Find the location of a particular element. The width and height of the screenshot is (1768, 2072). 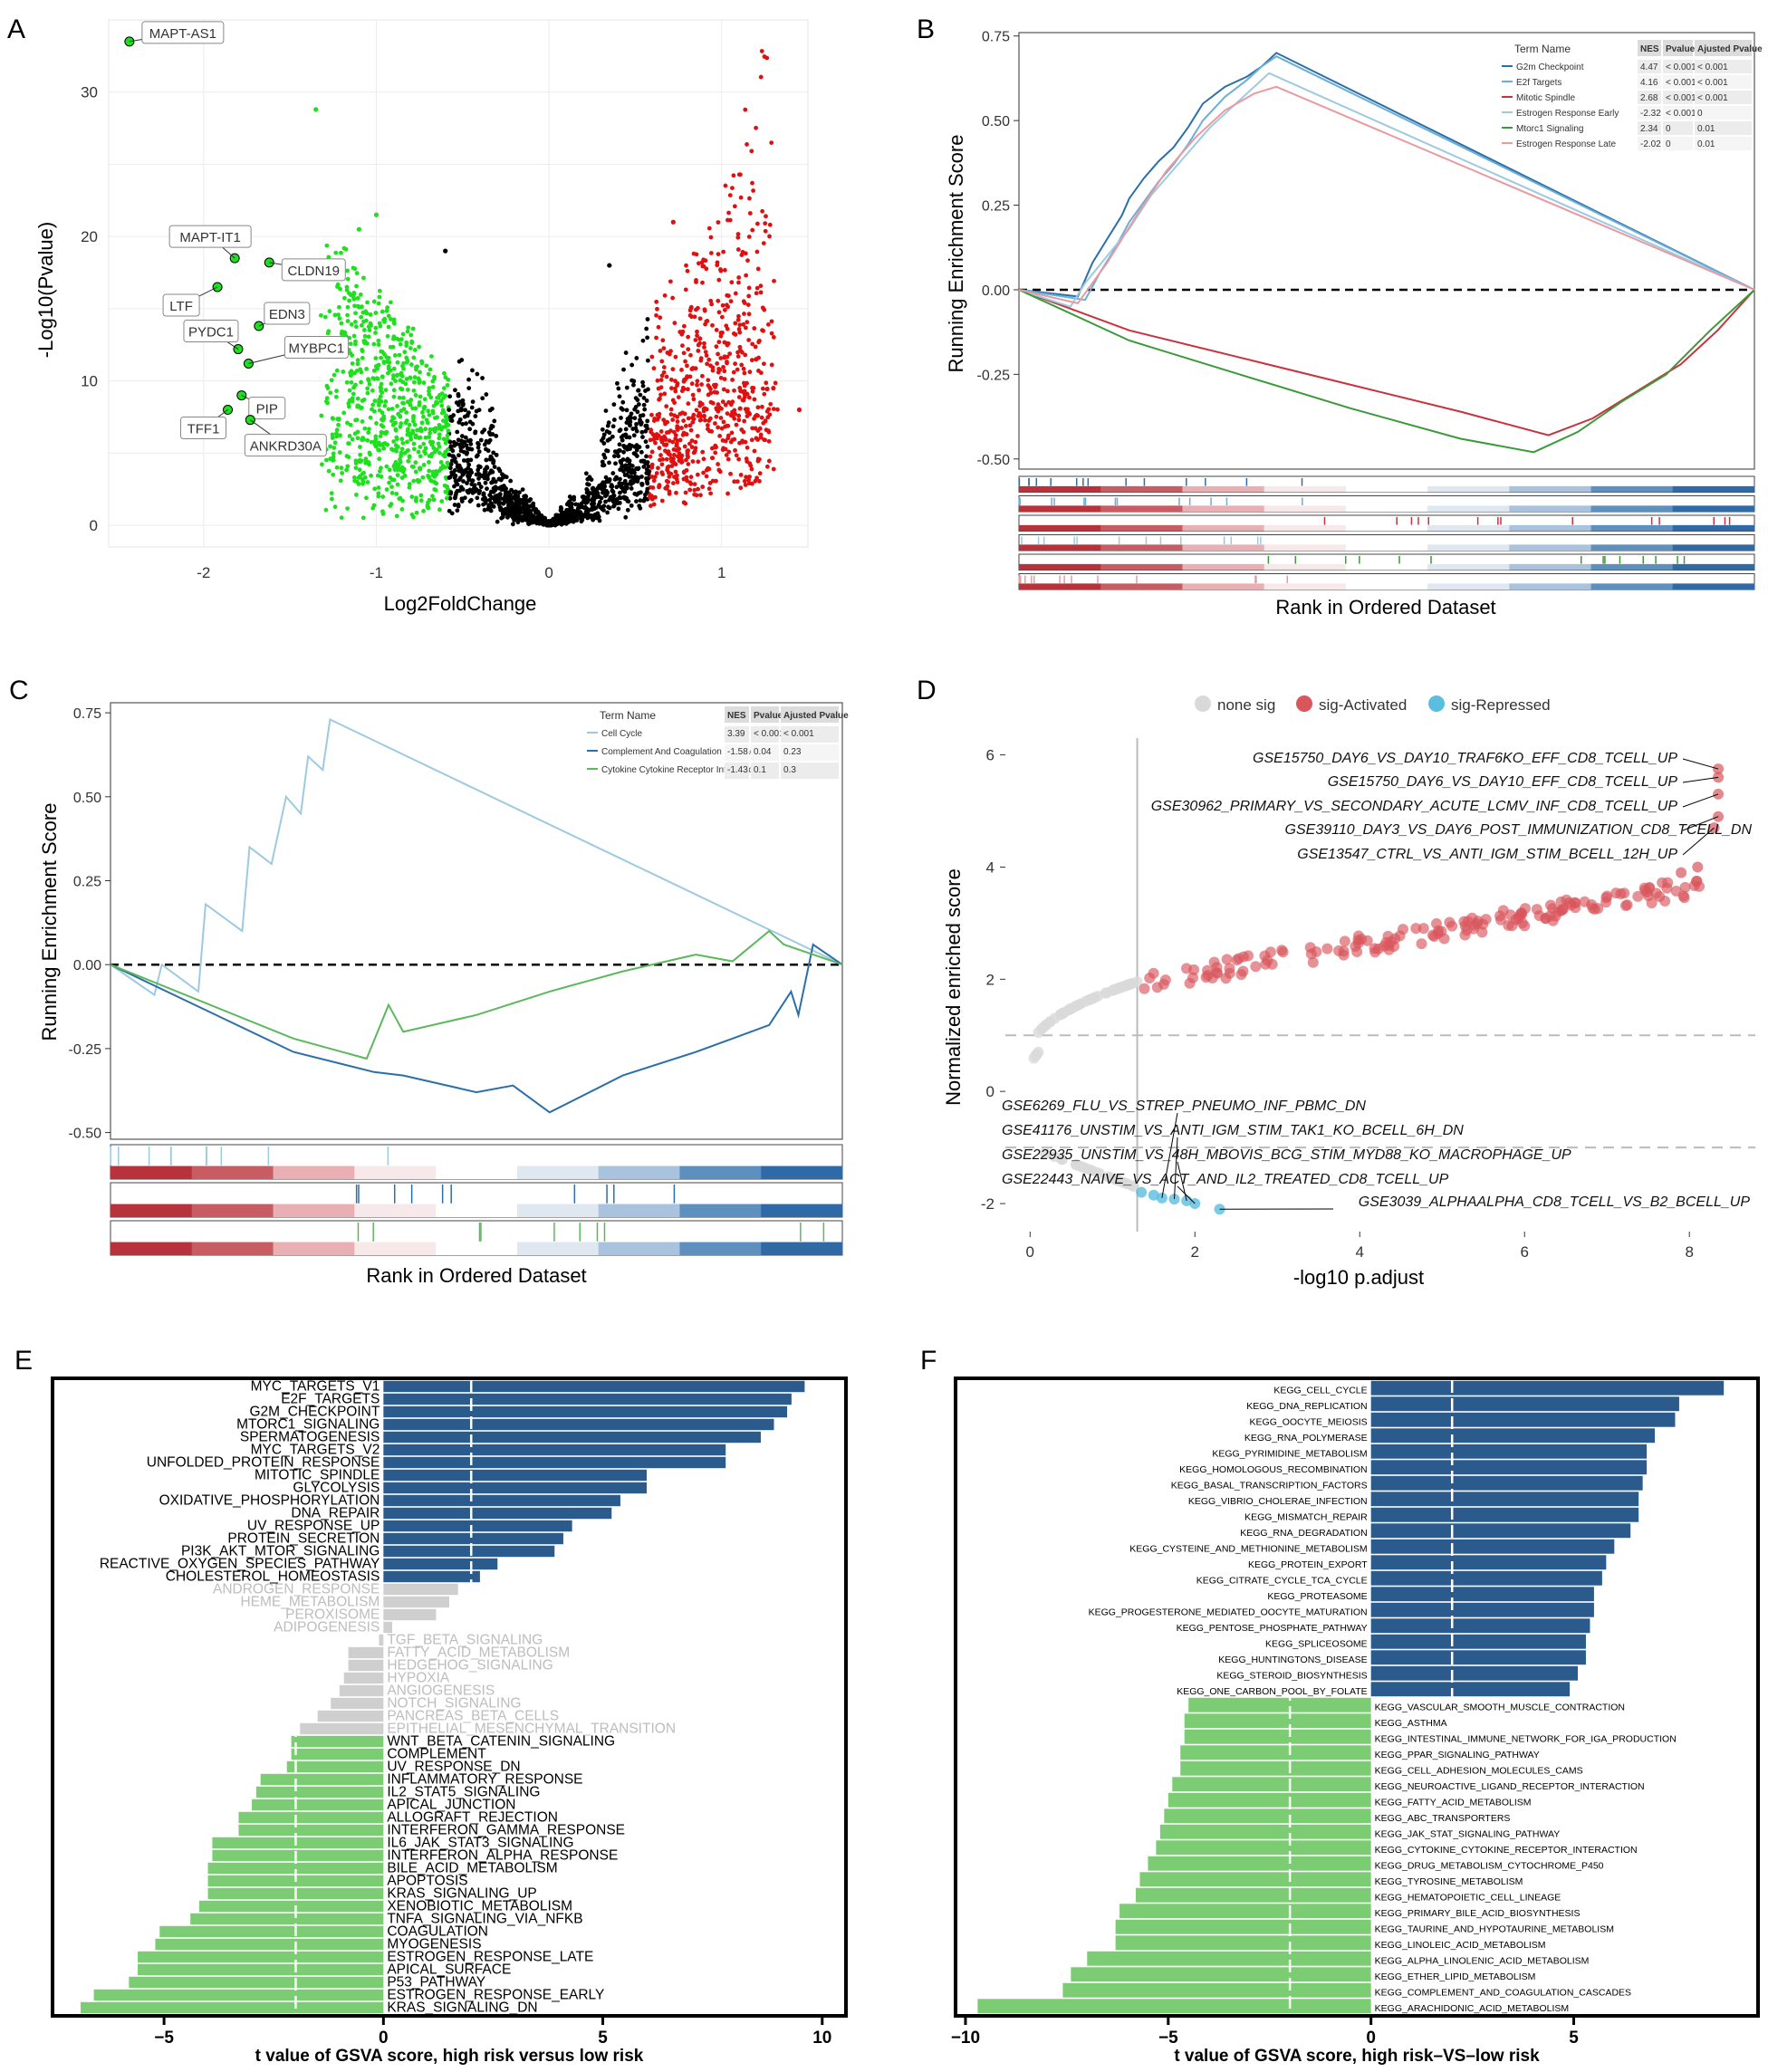

bar-kegg-cysteine-and-methionine-metabolism is located at coordinates (1492, 1546).